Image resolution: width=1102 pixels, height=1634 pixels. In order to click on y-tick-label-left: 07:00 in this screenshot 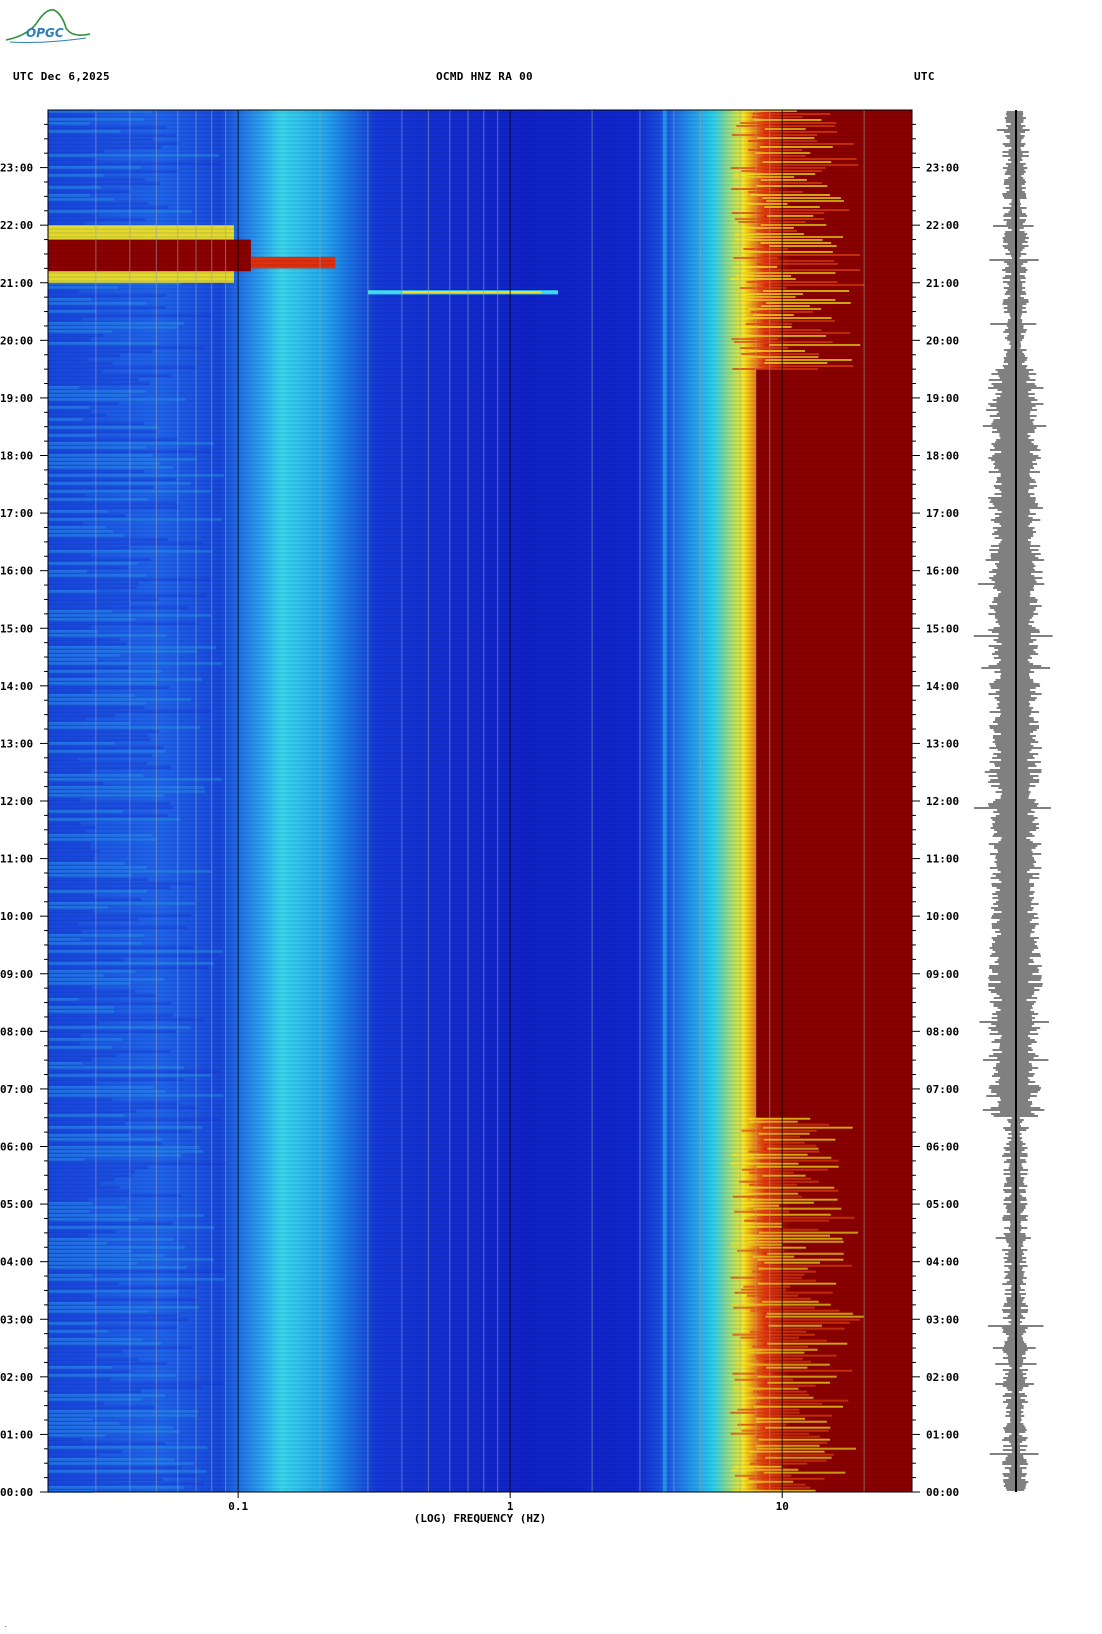, I will do `click(16, 1089)`.